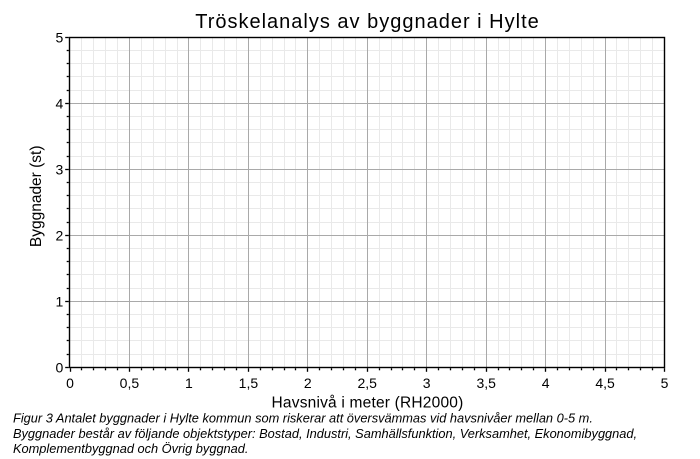  I want to click on svg-text:Tröskelanalys av byggnader i H: Tröskelanalys av byggnader i Hylte, so click(367, 22).